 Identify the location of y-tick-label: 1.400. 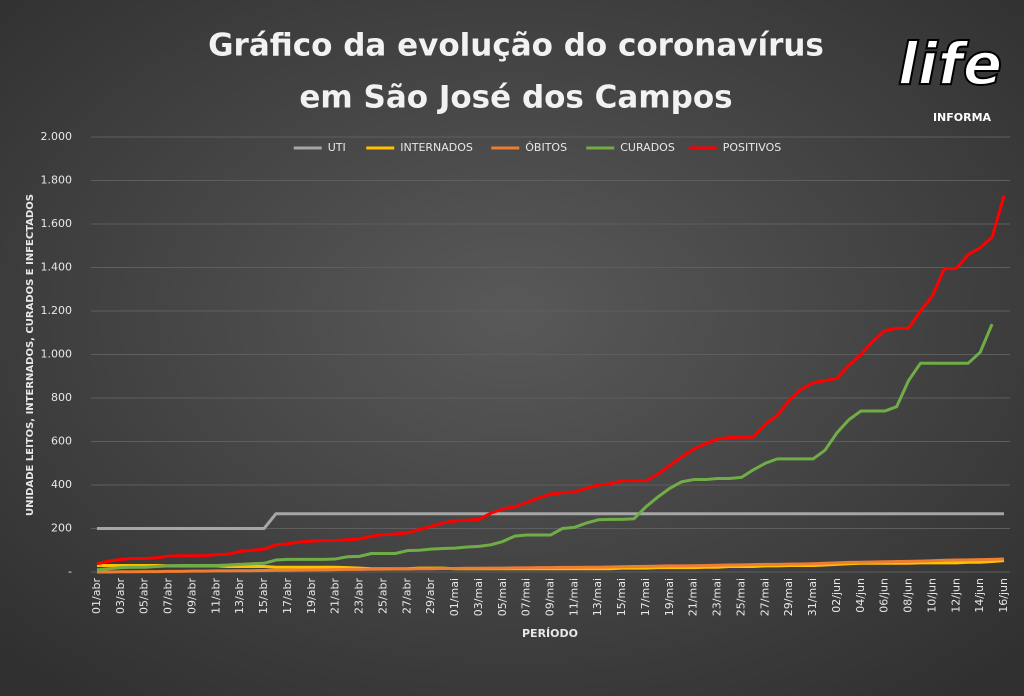
(57, 267).